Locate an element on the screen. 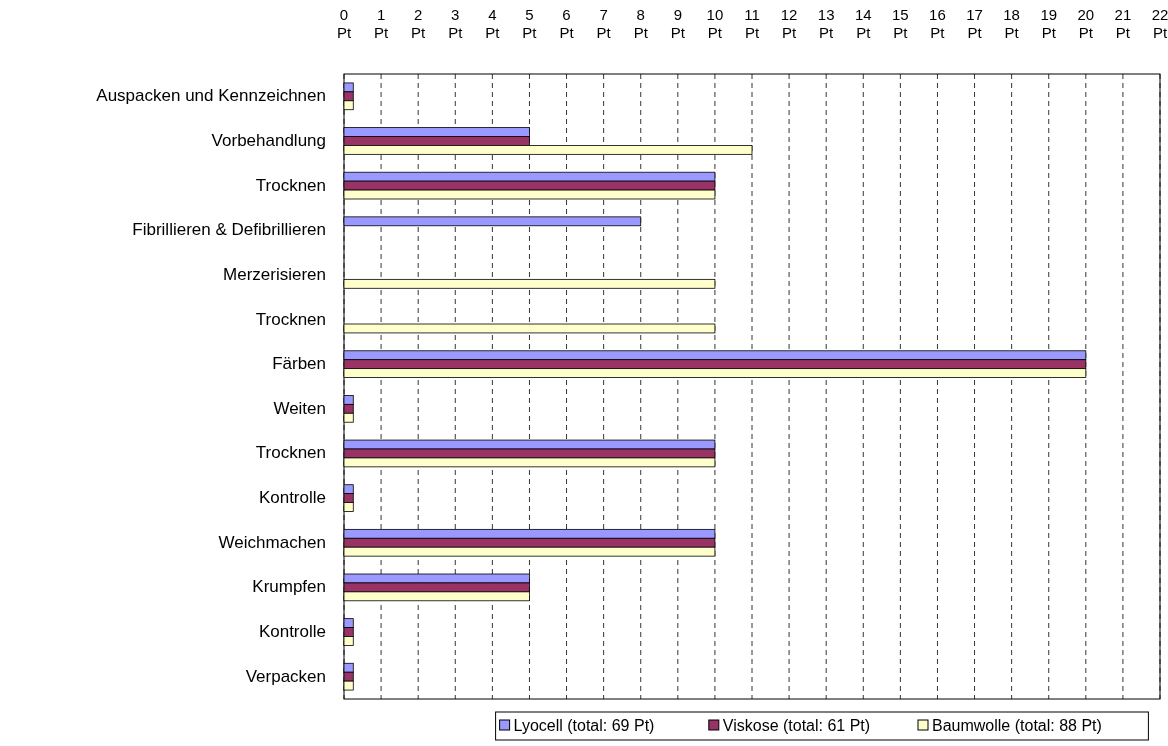  y-tick-label: Merzerisieren is located at coordinates (274, 274).